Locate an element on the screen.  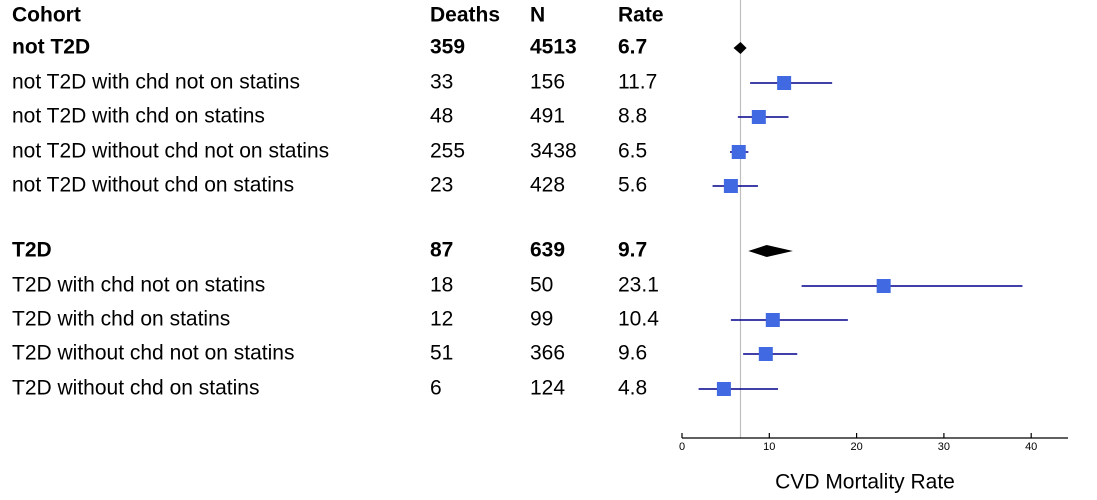
rate-value: 6.5 is located at coordinates (632, 151).